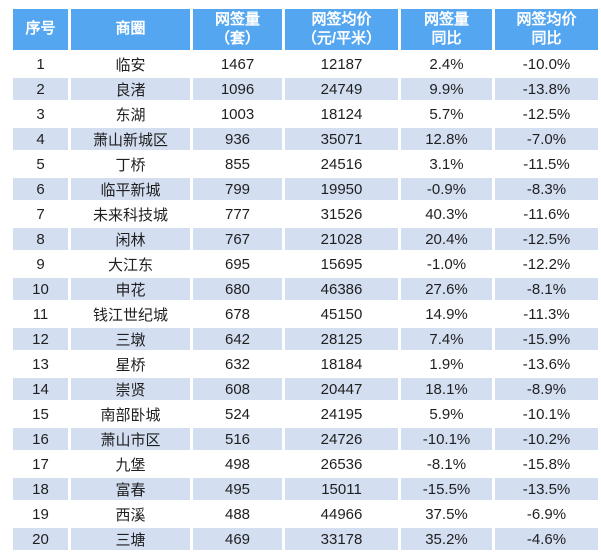  What do you see at coordinates (341, 264) in the screenshot?
I see `table-cell: 15695` at bounding box center [341, 264].